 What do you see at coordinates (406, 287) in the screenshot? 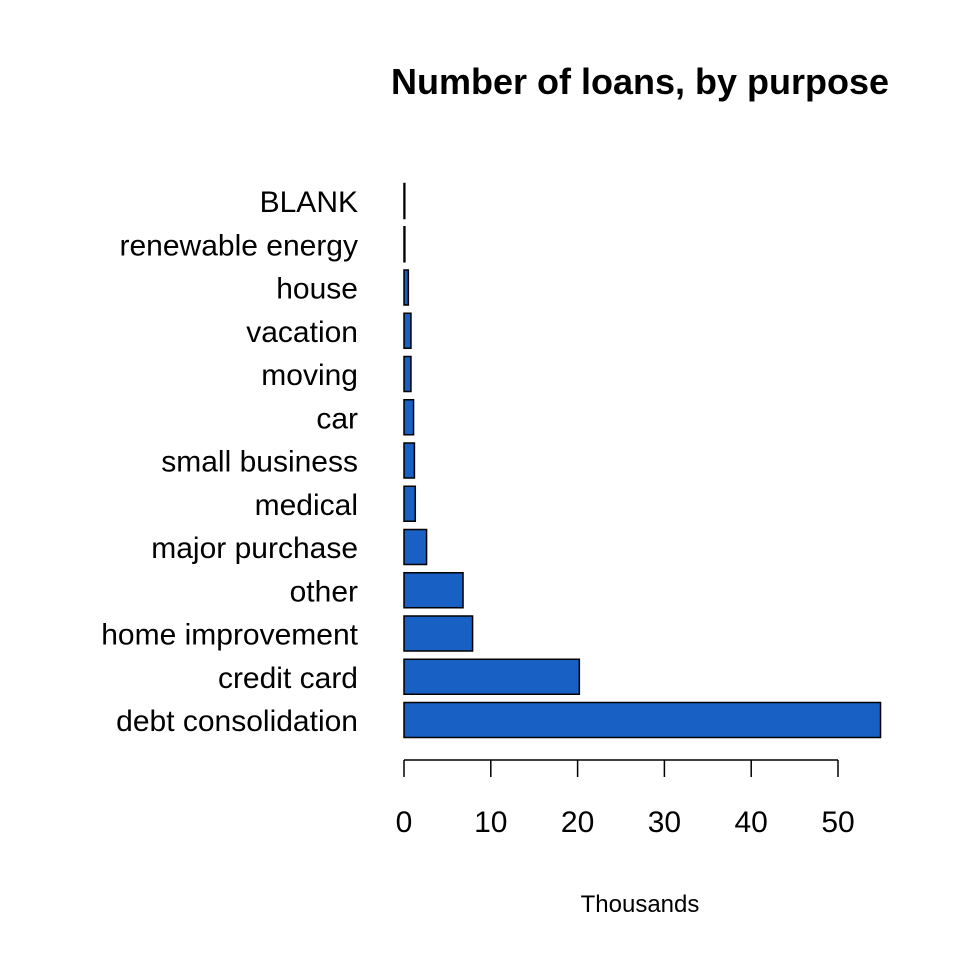
I see `bar-house` at bounding box center [406, 287].